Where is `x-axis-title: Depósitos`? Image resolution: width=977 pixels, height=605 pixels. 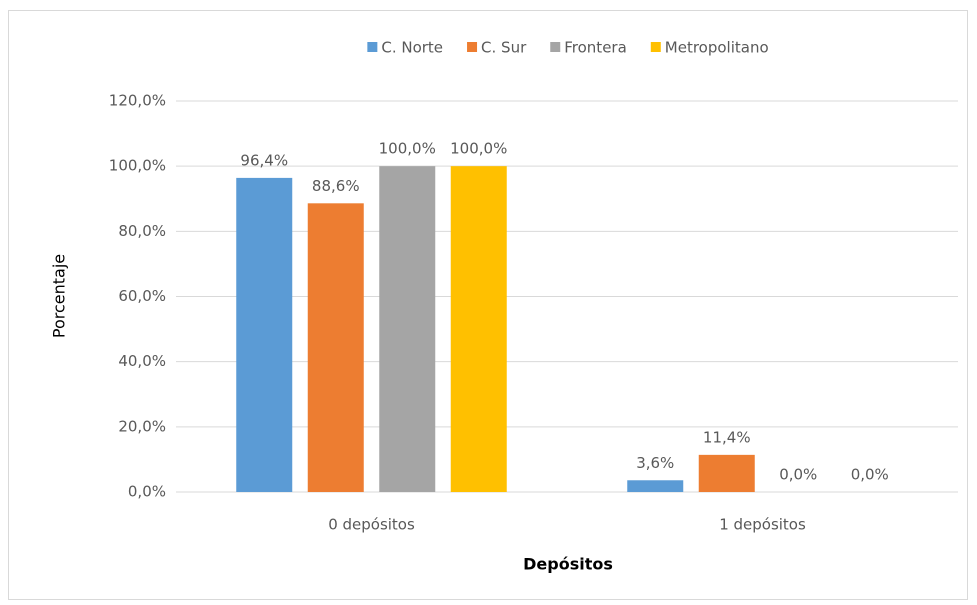 x-axis-title: Depósitos is located at coordinates (568, 564).